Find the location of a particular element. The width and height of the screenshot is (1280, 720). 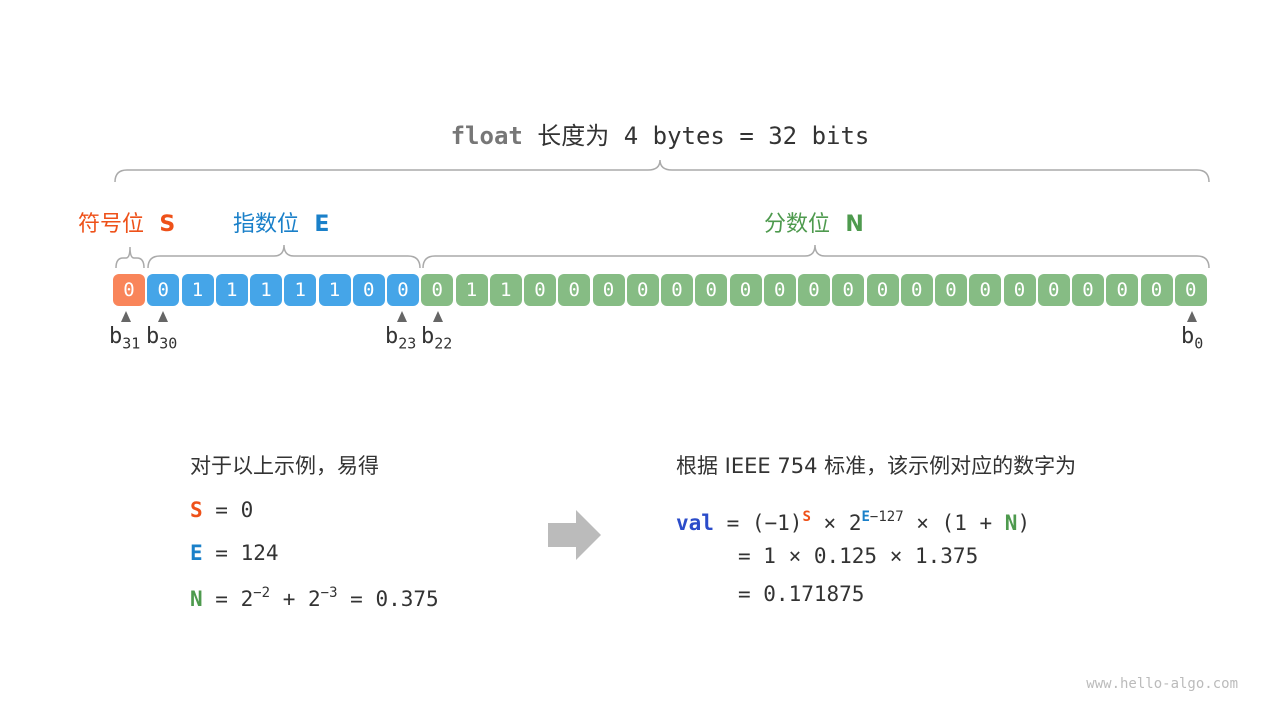

e-line: E = 124 is located at coordinates (234, 553).